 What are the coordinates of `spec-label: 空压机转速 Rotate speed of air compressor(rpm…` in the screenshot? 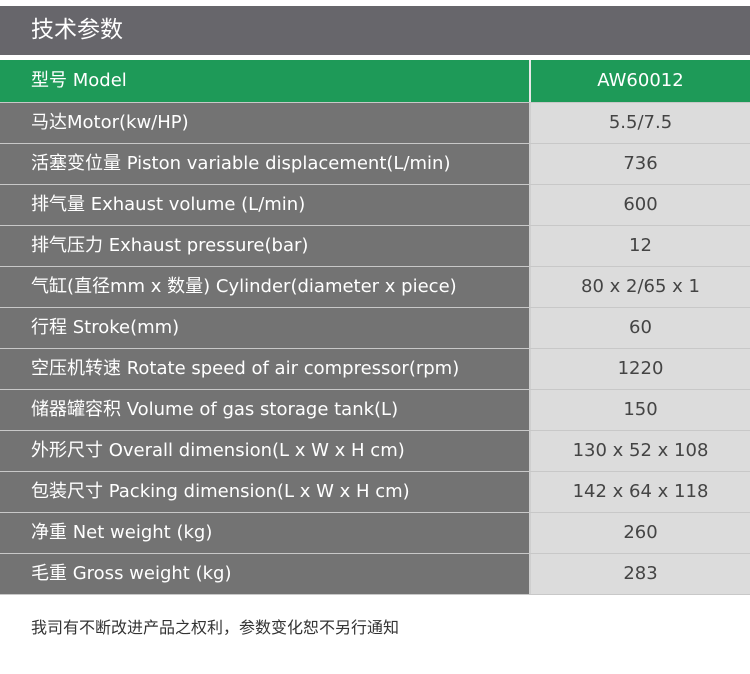 It's located at (265, 369).